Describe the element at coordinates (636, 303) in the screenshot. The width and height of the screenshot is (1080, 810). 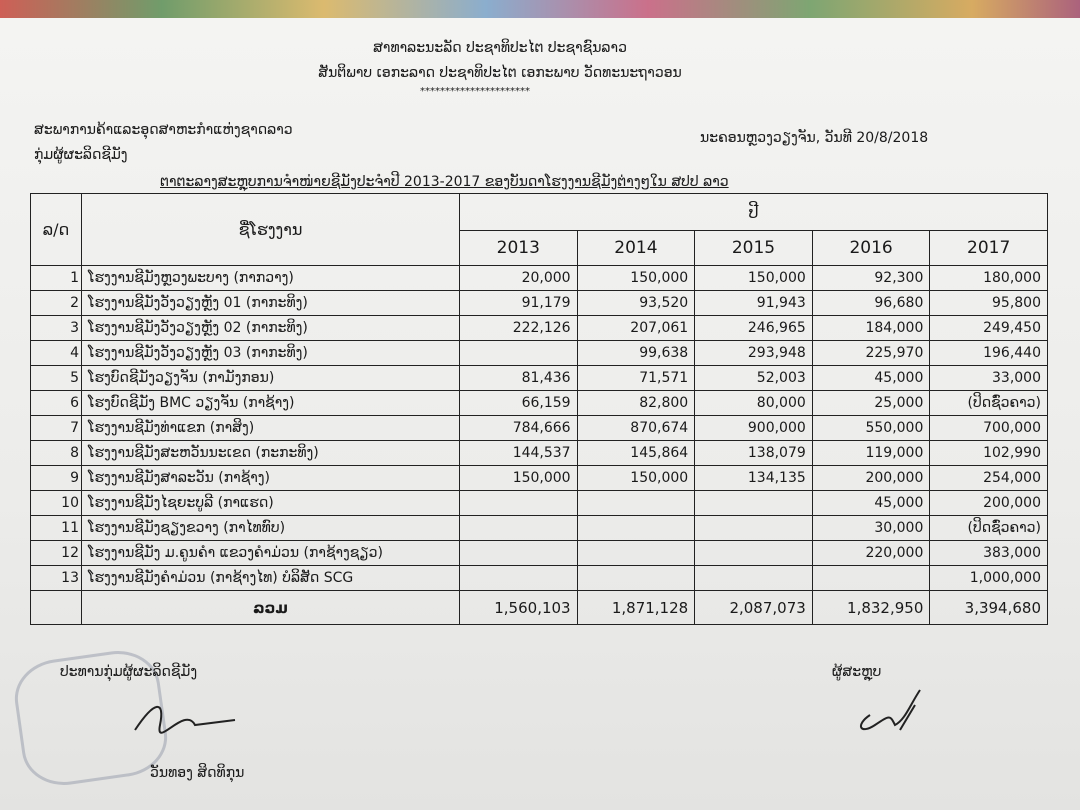
I see `sales-2014: 93,520` at that location.